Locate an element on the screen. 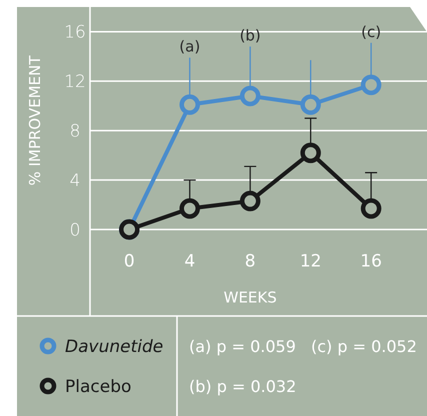 The image size is (427, 416). legend-label: Davunetide is located at coordinates (114, 347).